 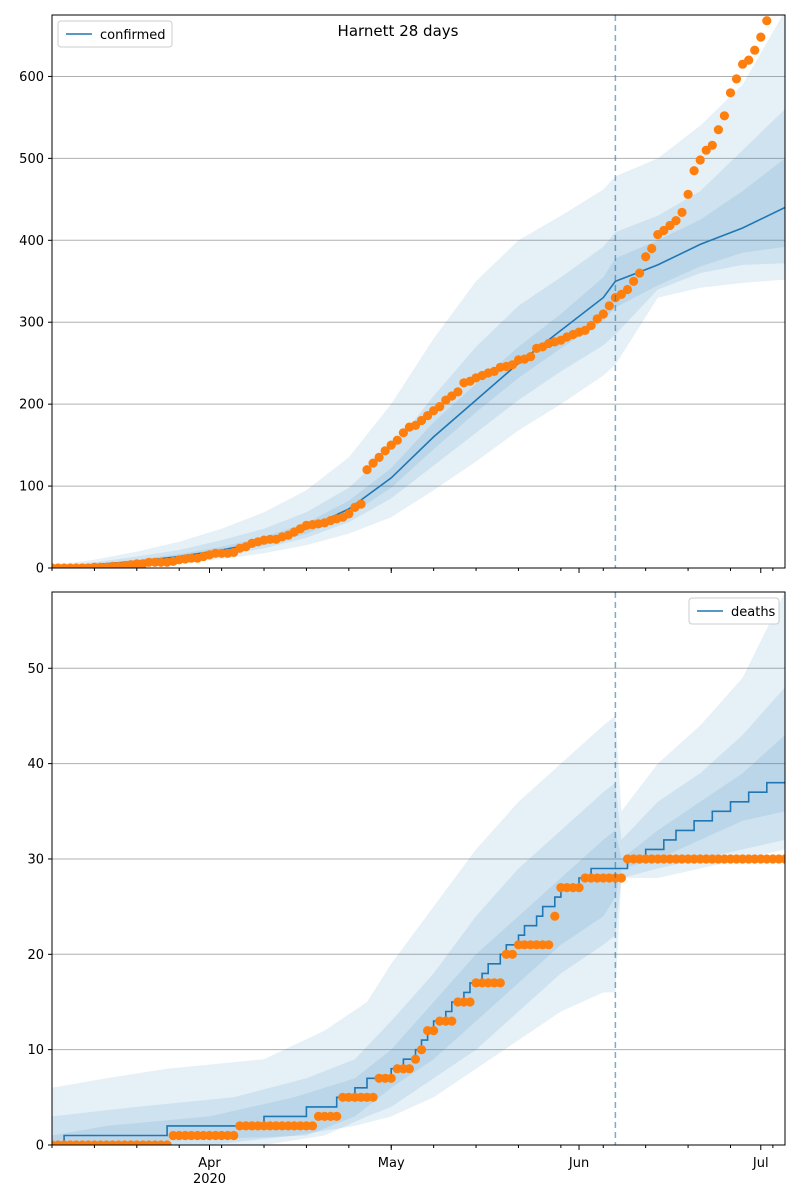 What do you see at coordinates (753, 612) in the screenshot?
I see `legend-label: deaths` at bounding box center [753, 612].